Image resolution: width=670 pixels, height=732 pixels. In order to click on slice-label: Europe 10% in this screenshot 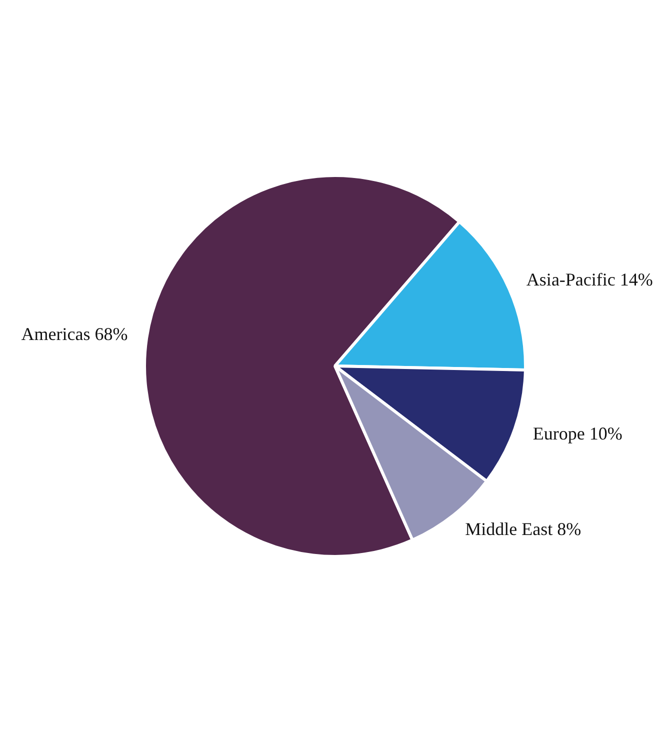, I will do `click(577, 434)`.